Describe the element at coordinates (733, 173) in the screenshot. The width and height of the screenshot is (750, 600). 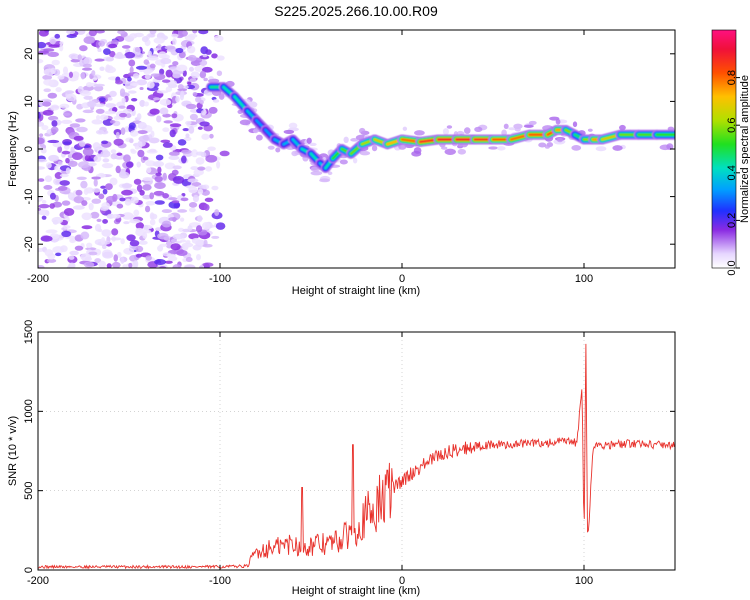
I see `colorbar-ticks: 0.0 0.2 0.4 0.6 0.8` at that location.